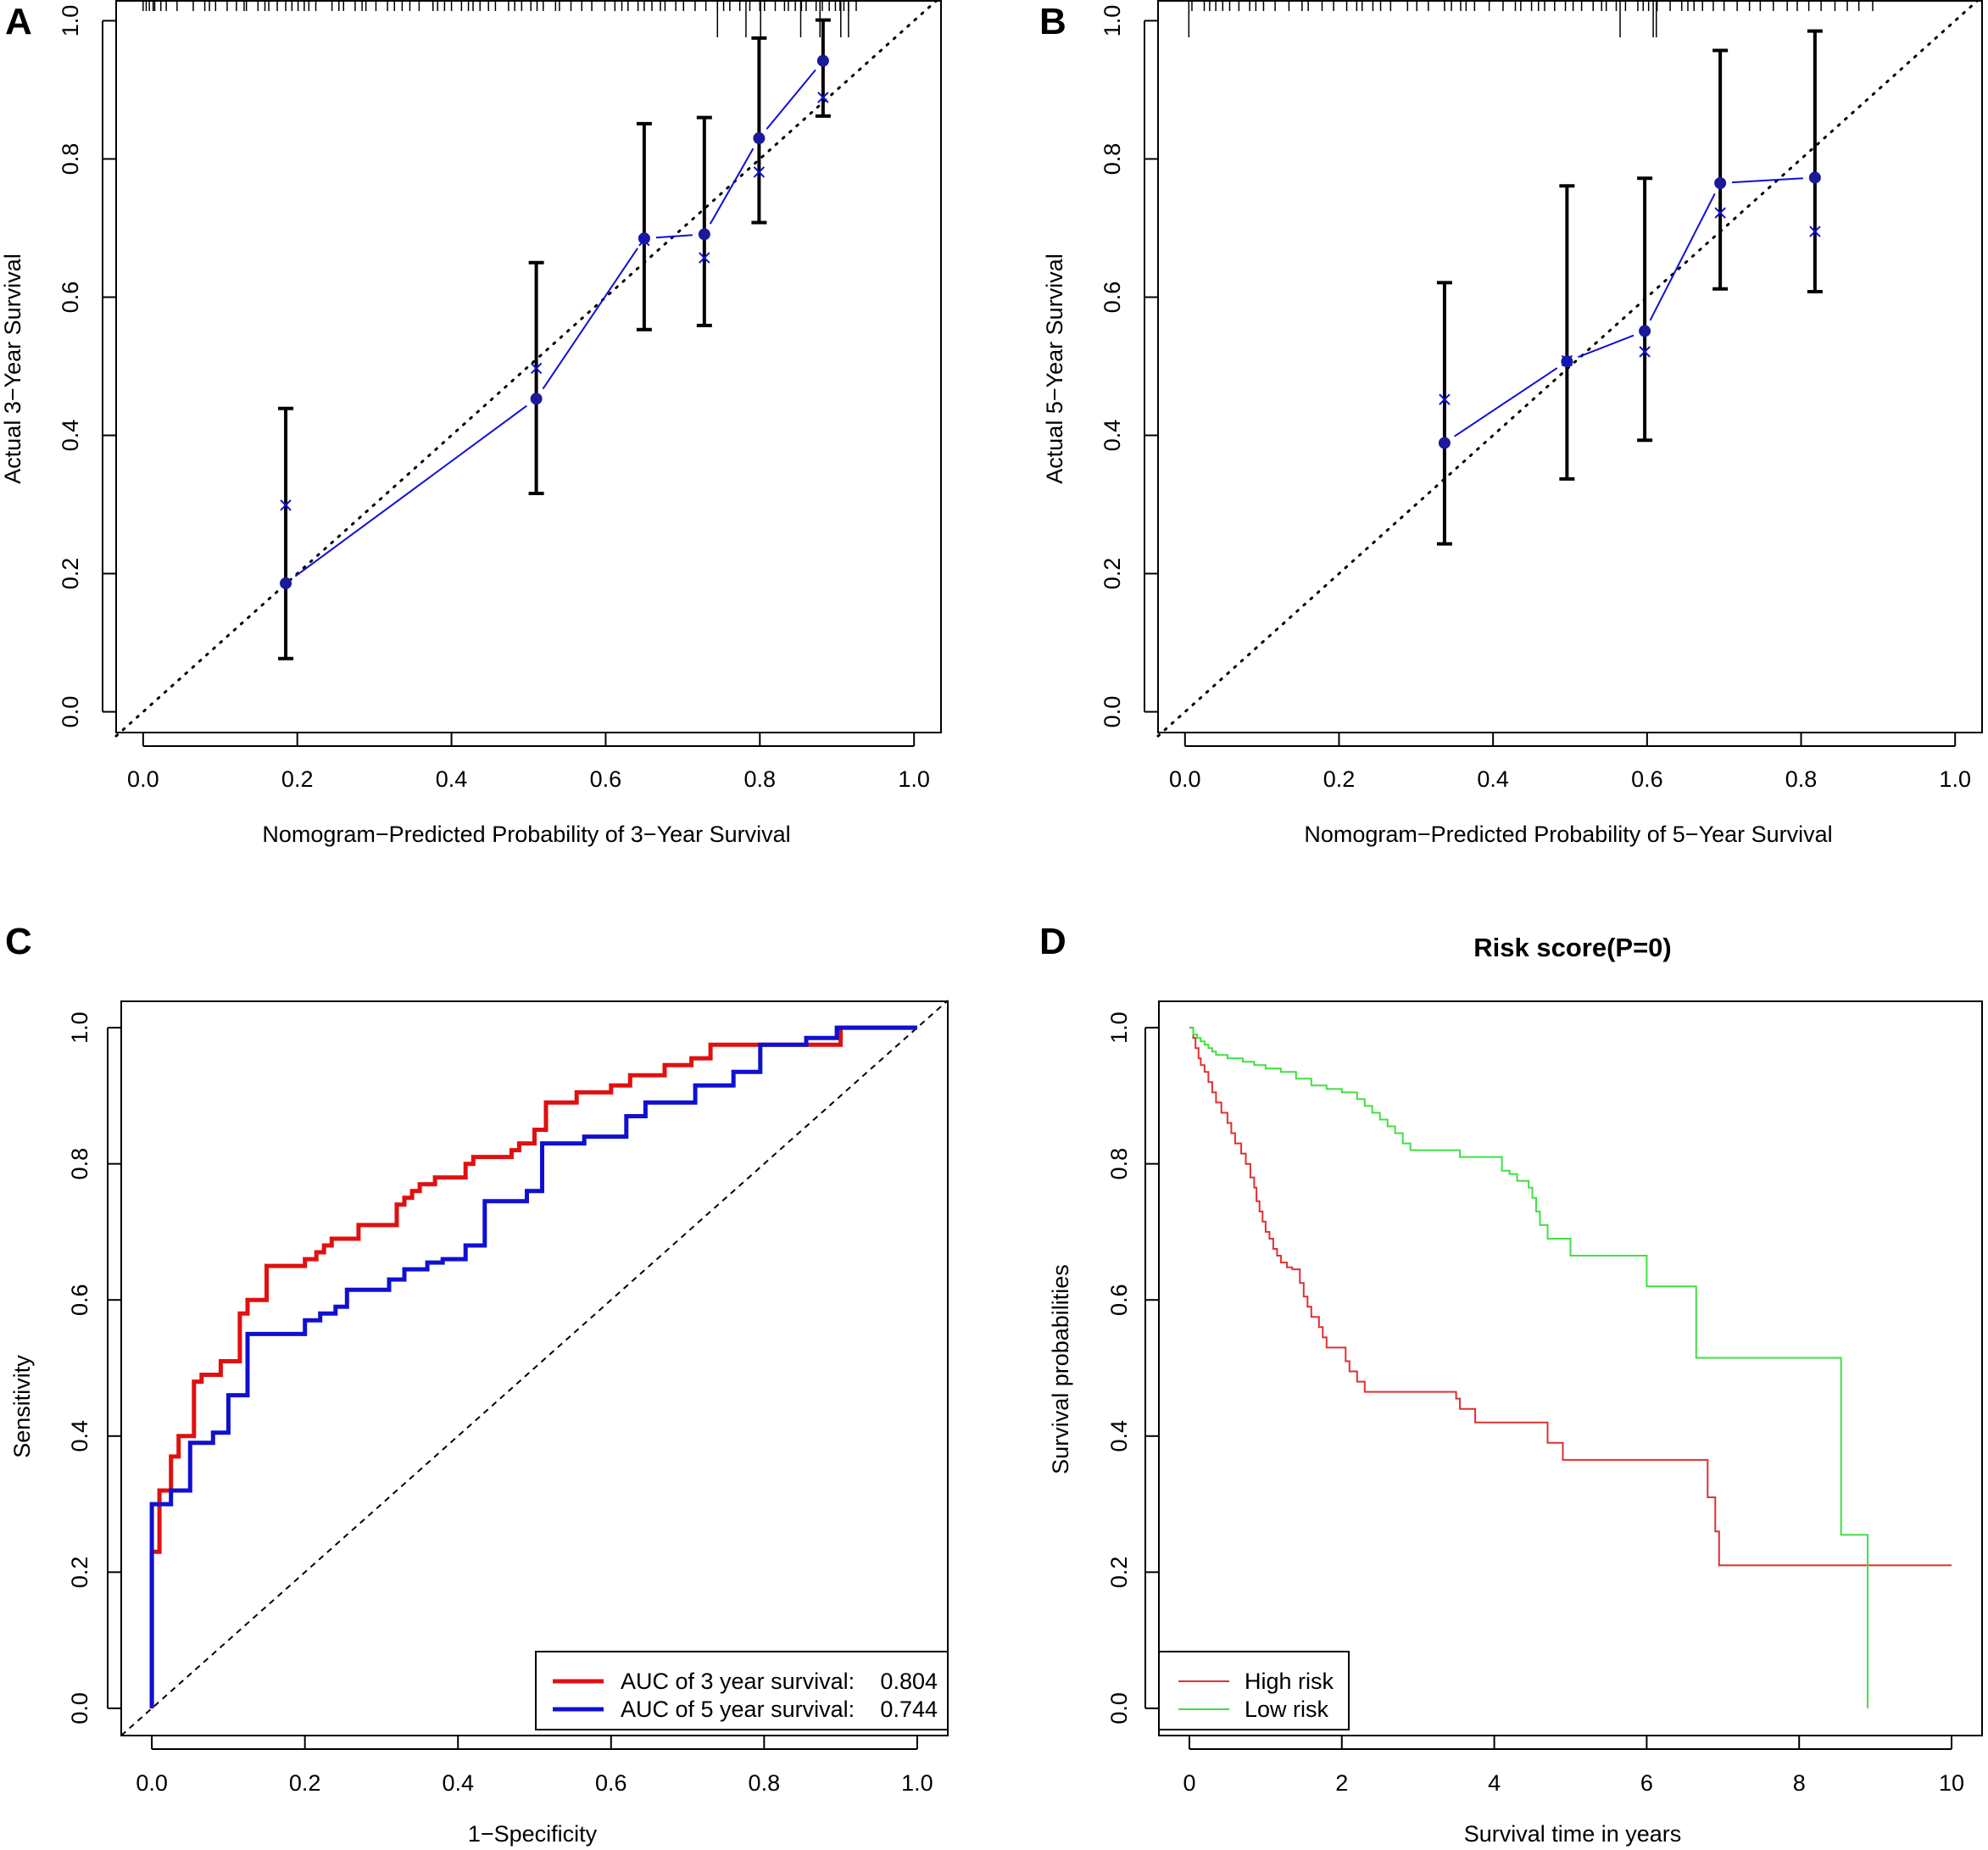 The width and height of the screenshot is (1988, 1850). I want to click on roc-curve-0.804, so click(533, 1366).